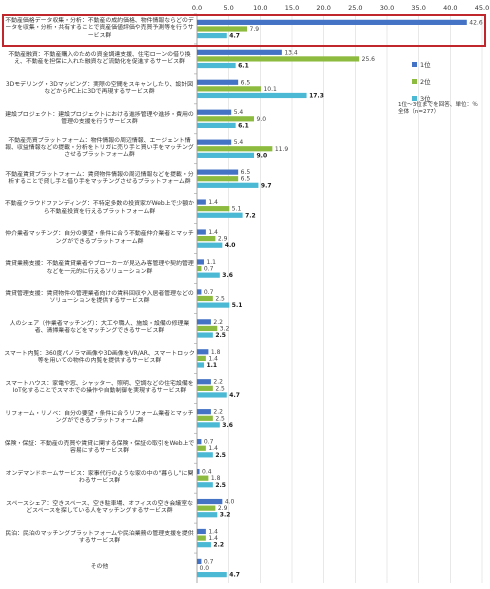 This screenshot has width=490, height=589. Describe the element at coordinates (266, 185) in the screenshot. I see `data-label: 9.7` at that location.